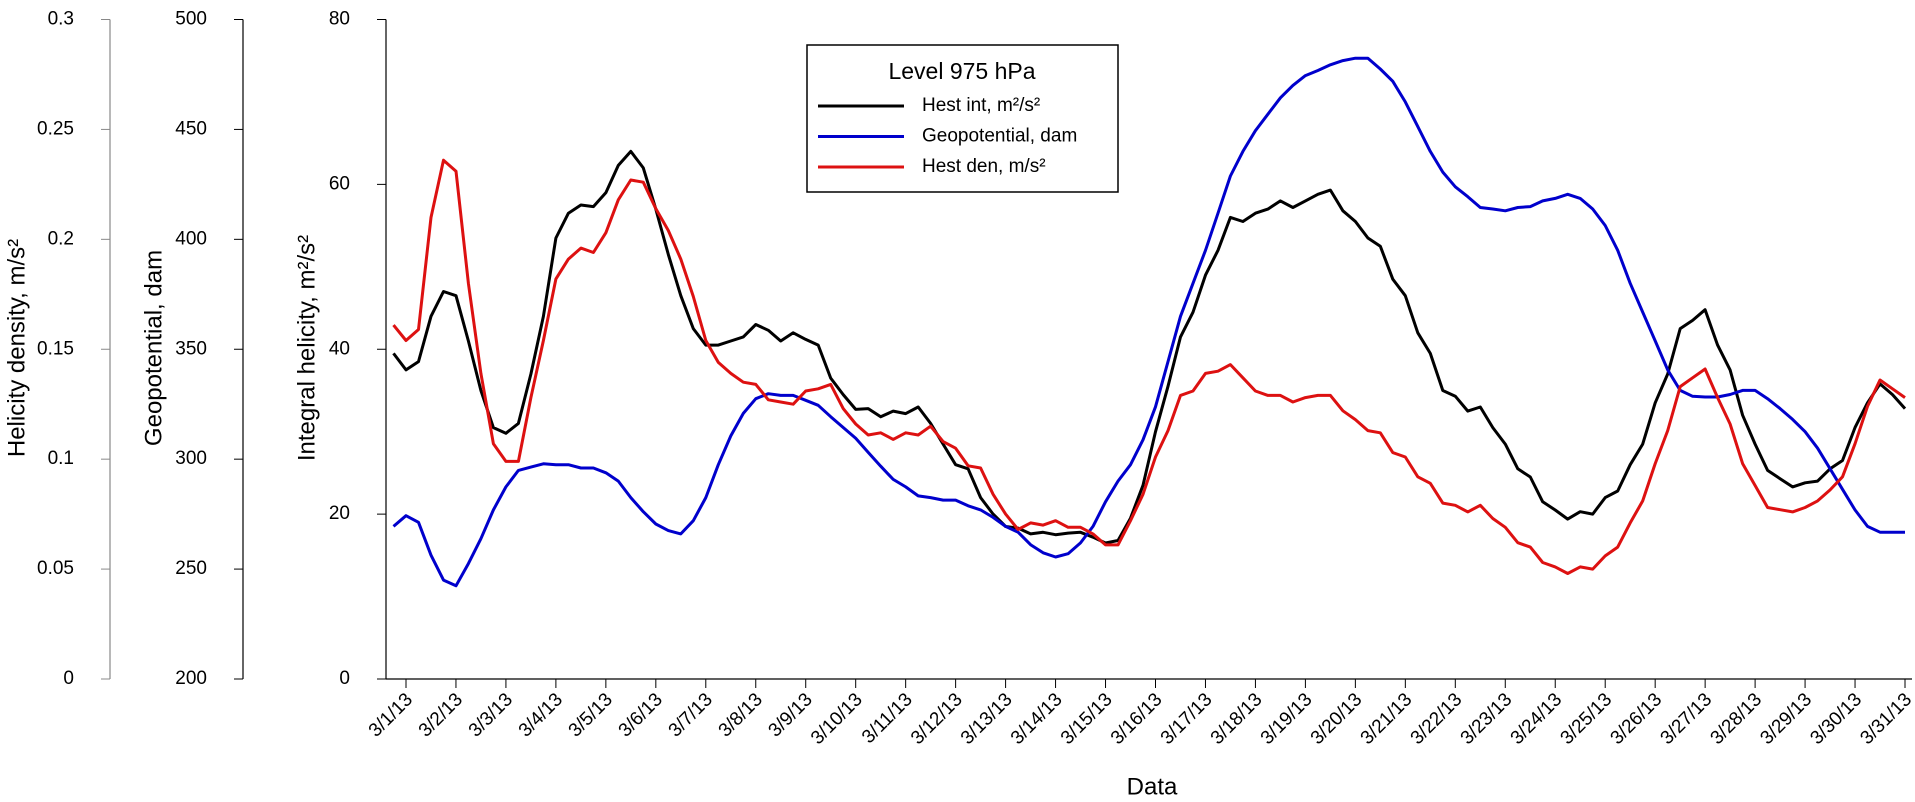 This screenshot has height=802, width=1915. I want to click on y-tick-label: 40, so click(339, 348).